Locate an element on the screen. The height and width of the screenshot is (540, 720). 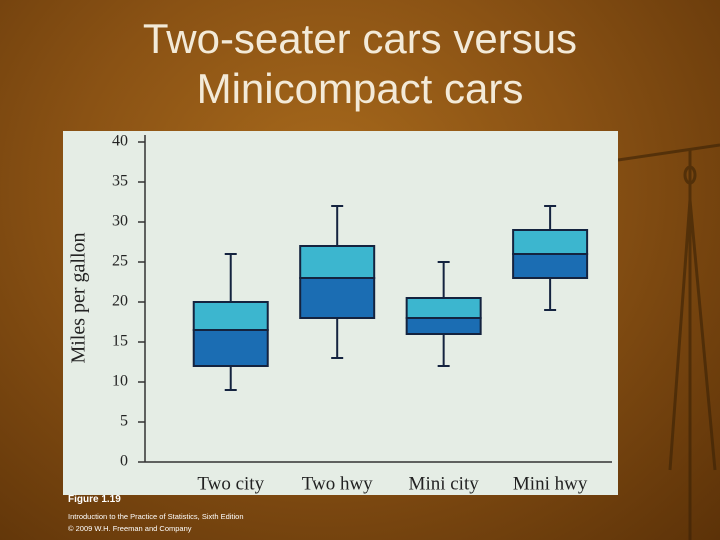
y-tick-label: 35 is located at coordinates (120, 181).